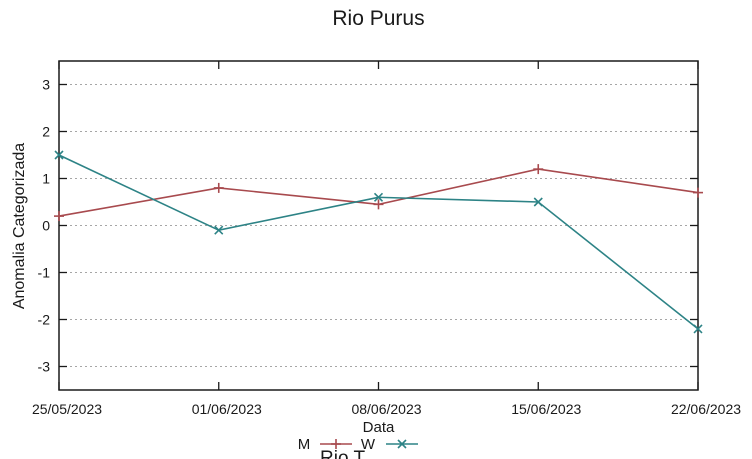 This screenshot has height=459, width=752. I want to click on clipped-next-chart-title: Rio T, so click(343, 453).